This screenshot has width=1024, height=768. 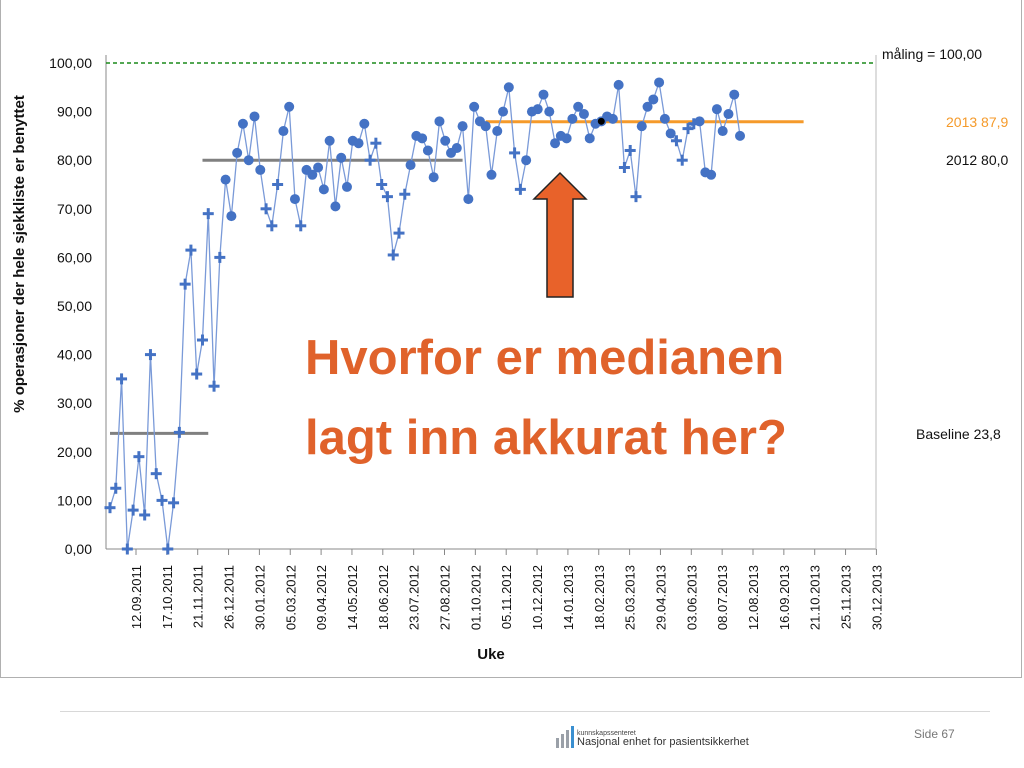 What do you see at coordinates (74, 209) in the screenshot?
I see `y-tick-label: 70,00` at bounding box center [74, 209].